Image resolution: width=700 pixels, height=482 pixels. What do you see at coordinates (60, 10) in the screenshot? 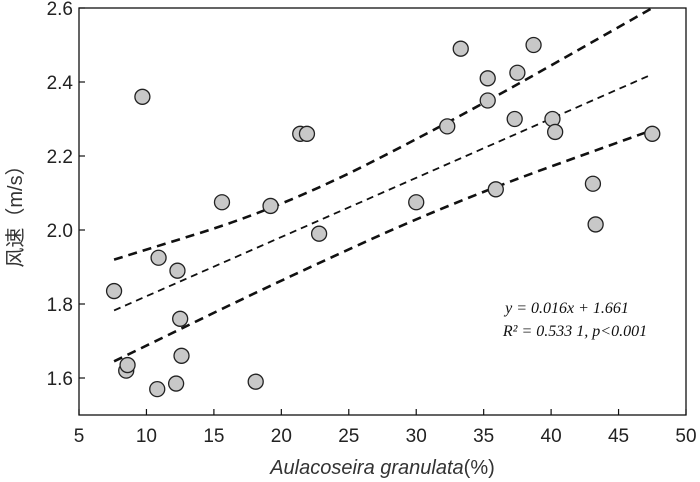
I see `y-tick-label: 2.6` at bounding box center [60, 10].